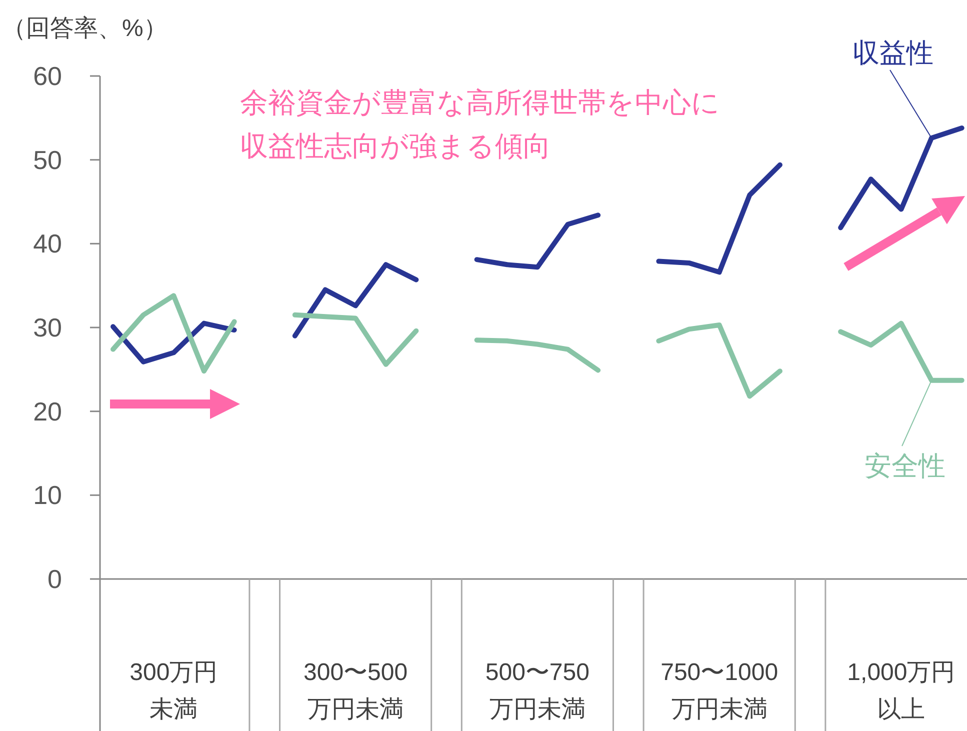 Image resolution: width=967 pixels, height=731 pixels. I want to click on x-tick-label: 500〜750万円未満, so click(537, 691).